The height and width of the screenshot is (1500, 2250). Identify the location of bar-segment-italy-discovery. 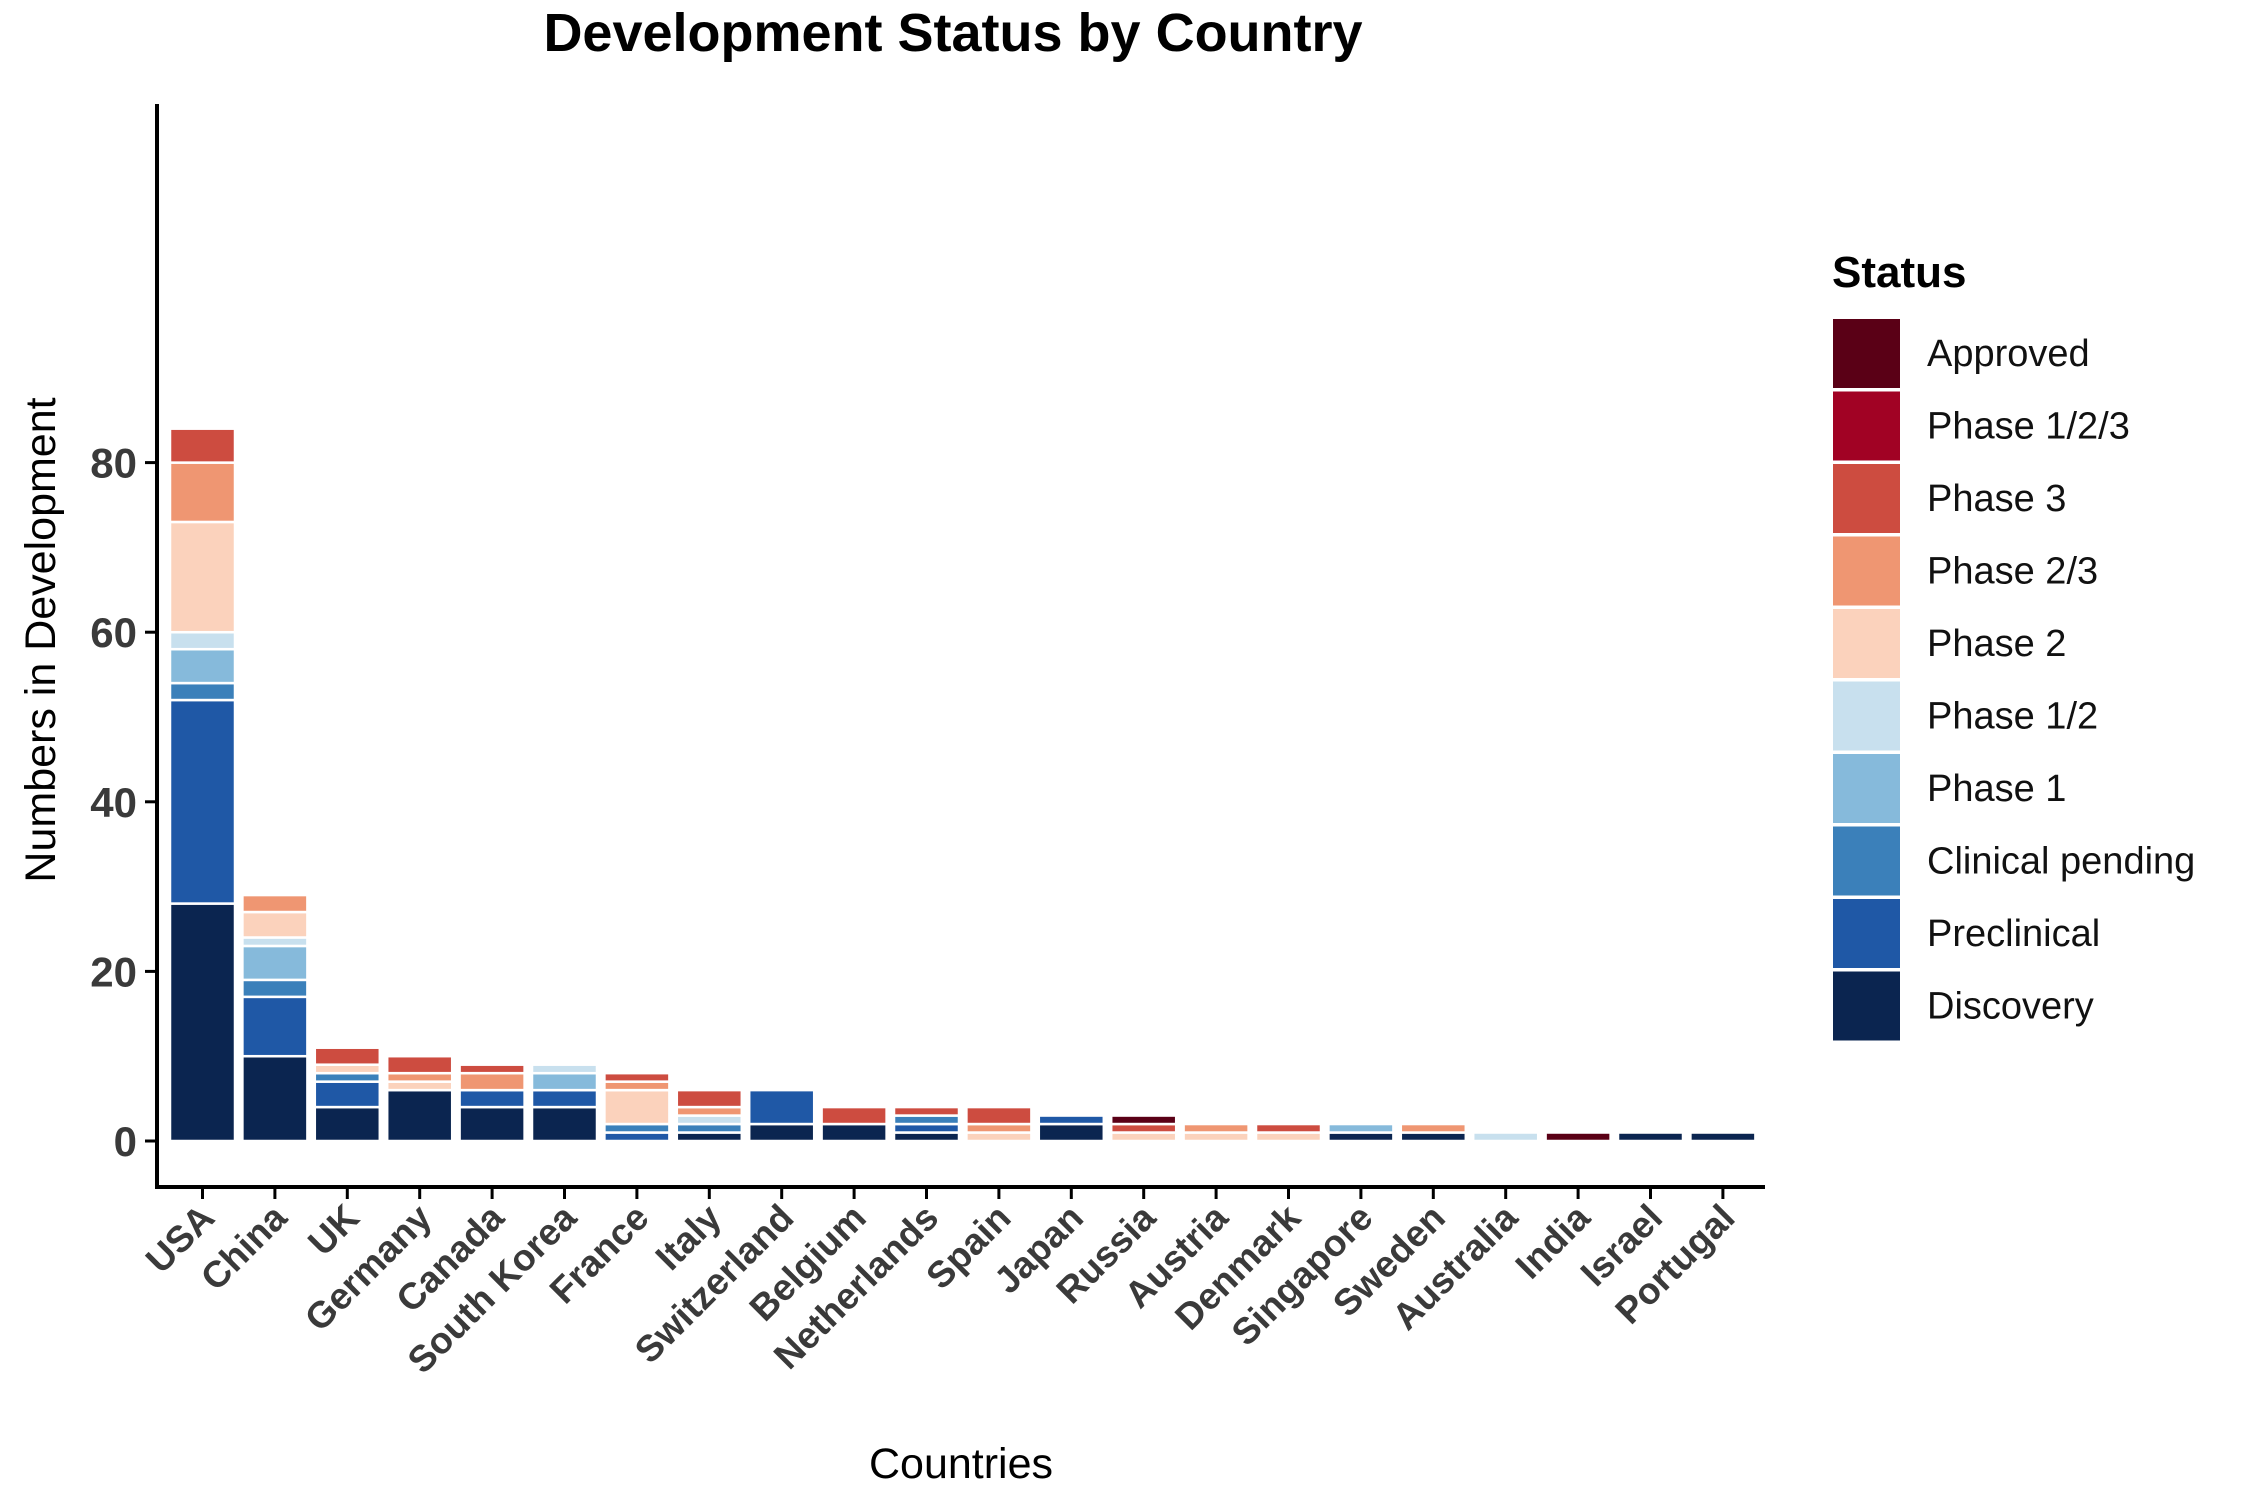
(709, 1137).